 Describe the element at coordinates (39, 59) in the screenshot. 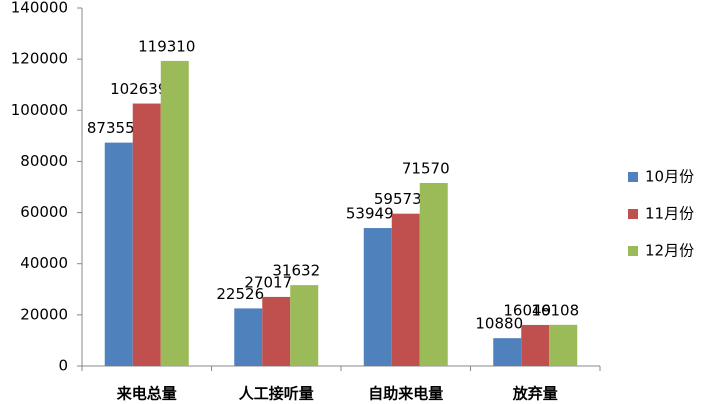

I see `y-tick-label: 120000` at that location.